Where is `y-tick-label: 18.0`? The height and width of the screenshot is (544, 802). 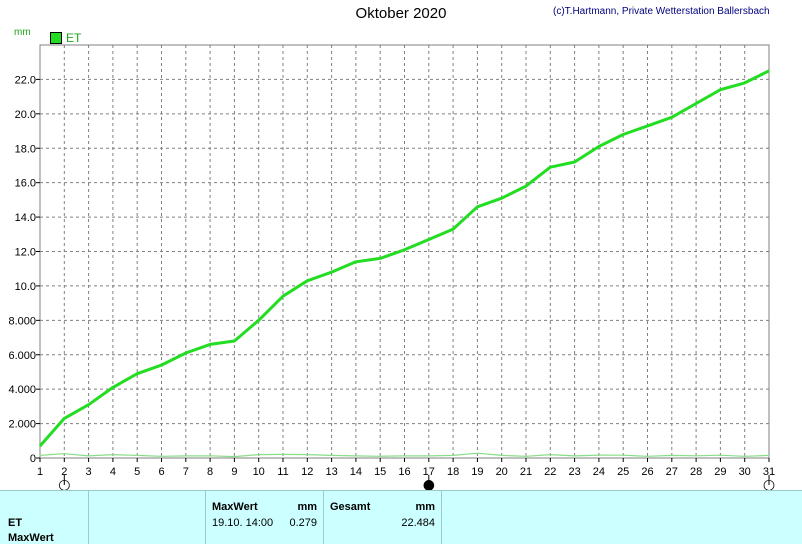
y-tick-label: 18.0 is located at coordinates (25, 149).